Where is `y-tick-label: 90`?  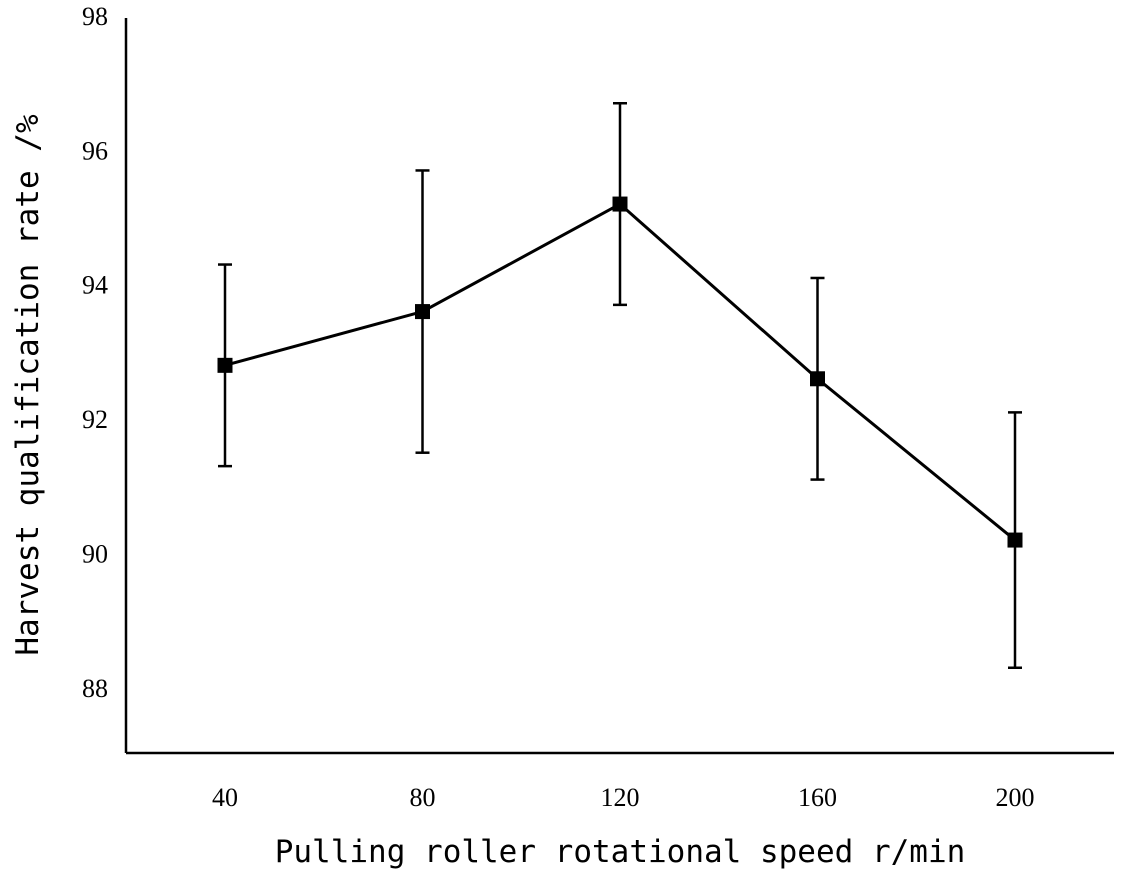 y-tick-label: 90 is located at coordinates (95, 554).